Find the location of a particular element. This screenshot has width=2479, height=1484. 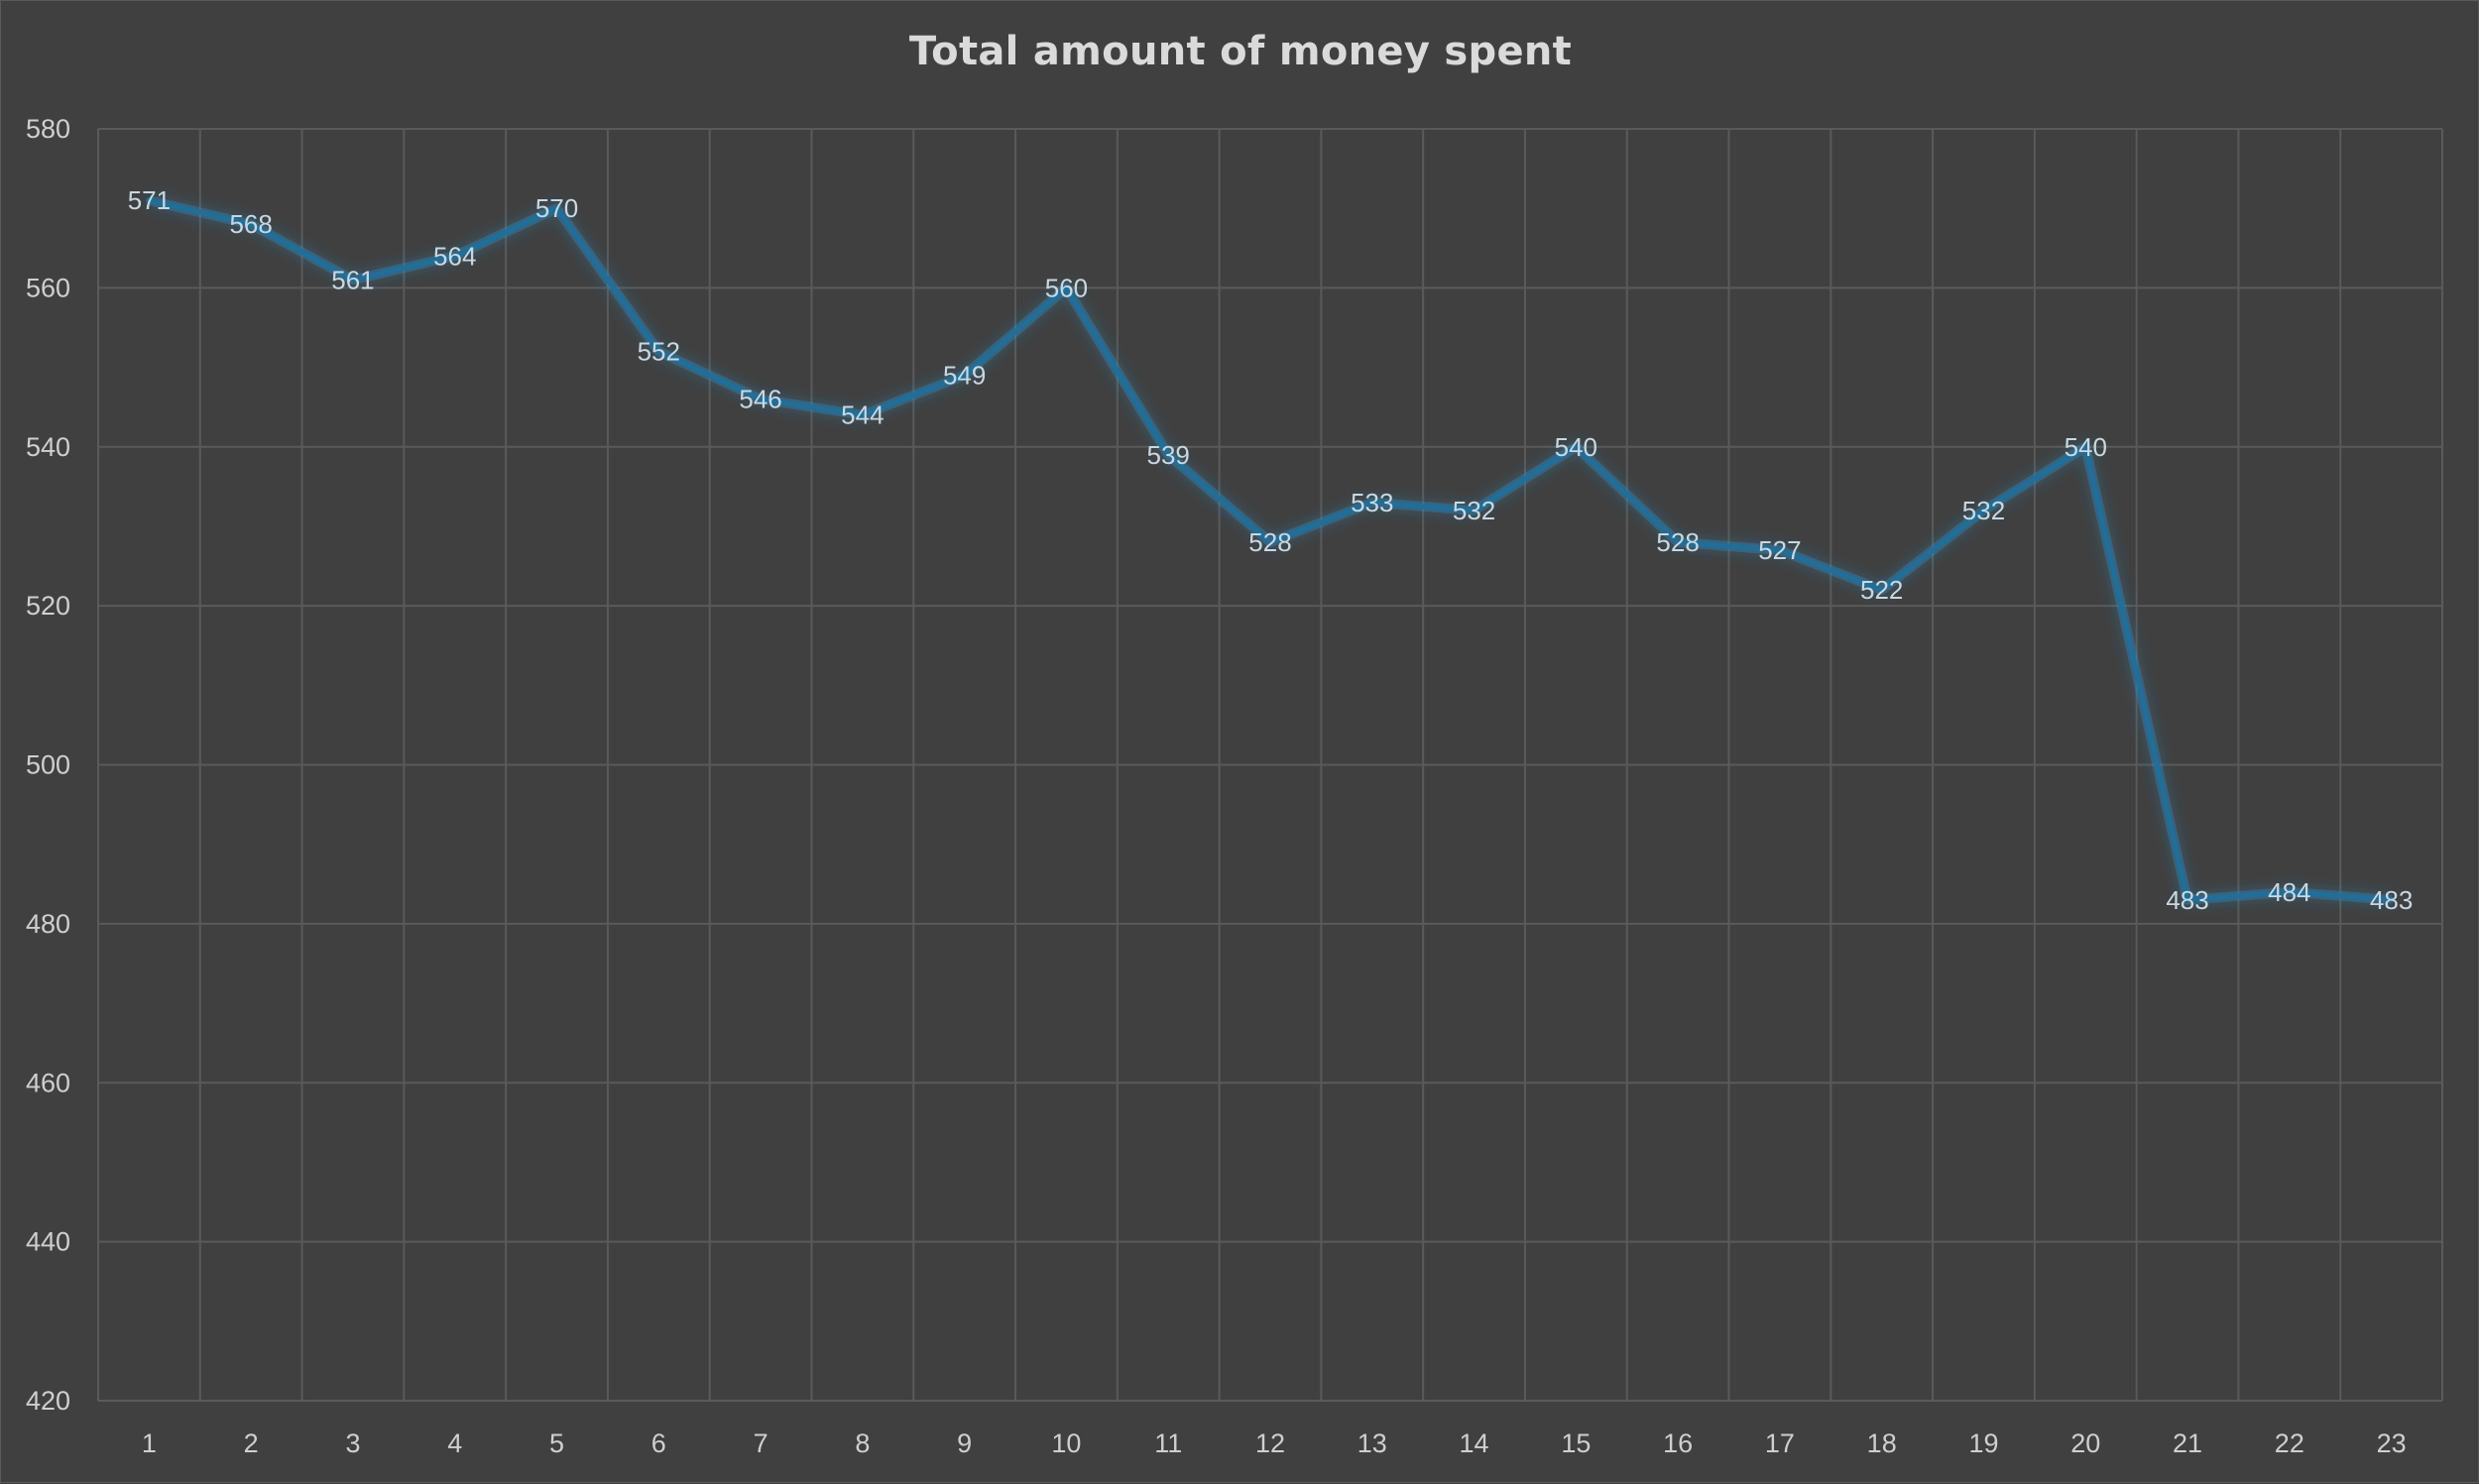

x-tick-label: 7 is located at coordinates (761, 1443).